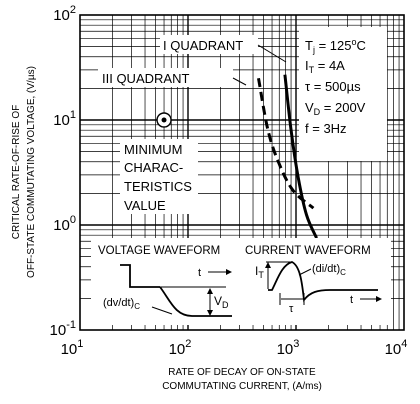  What do you see at coordinates (180, 348) in the screenshot?
I see `x-tick-label: 10²` at bounding box center [180, 348].